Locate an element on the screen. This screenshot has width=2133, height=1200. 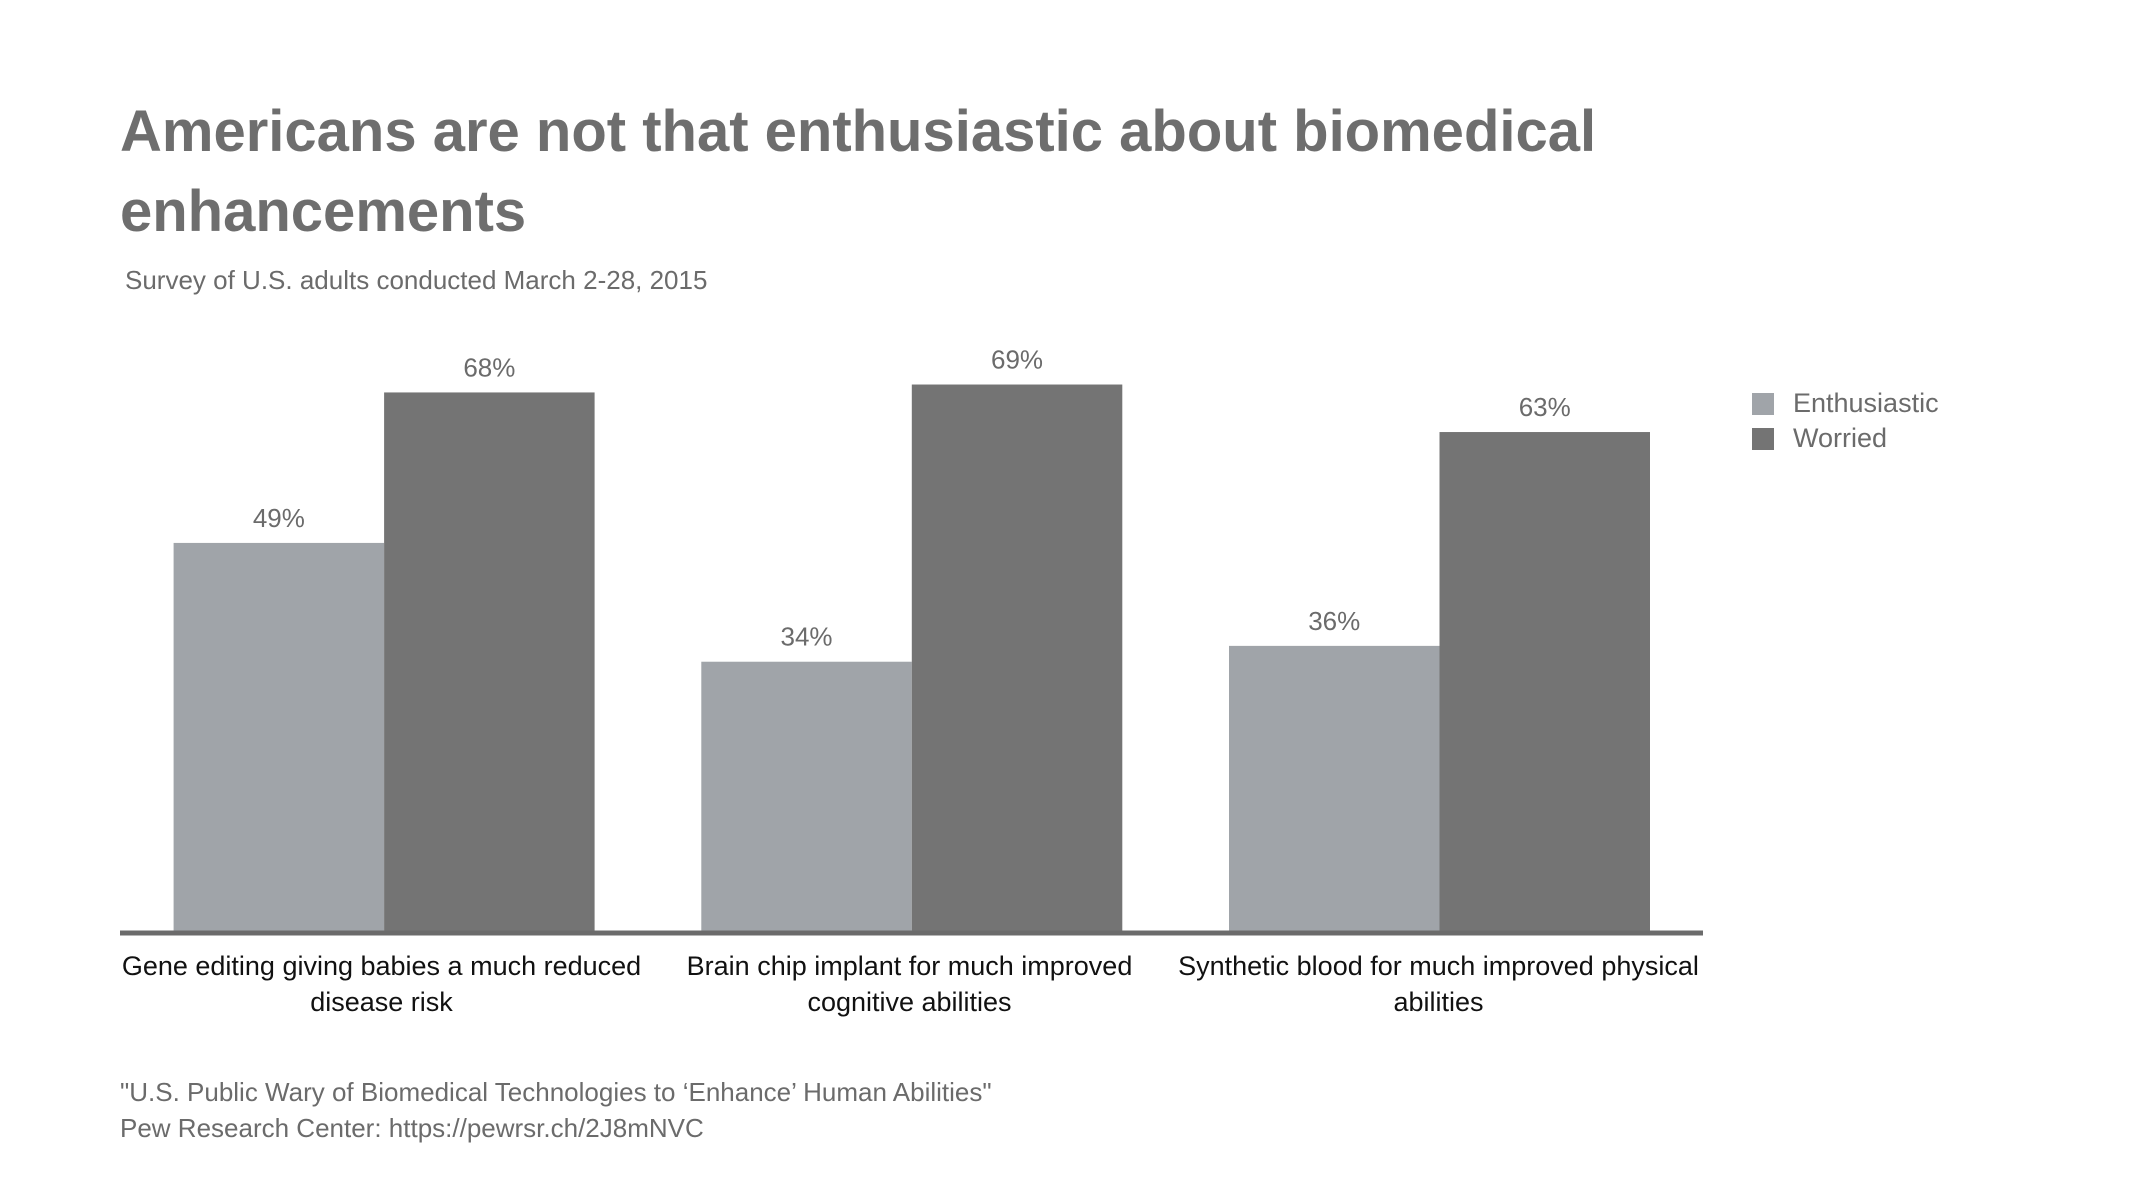
data-label: 69% is located at coordinates (1017, 360).